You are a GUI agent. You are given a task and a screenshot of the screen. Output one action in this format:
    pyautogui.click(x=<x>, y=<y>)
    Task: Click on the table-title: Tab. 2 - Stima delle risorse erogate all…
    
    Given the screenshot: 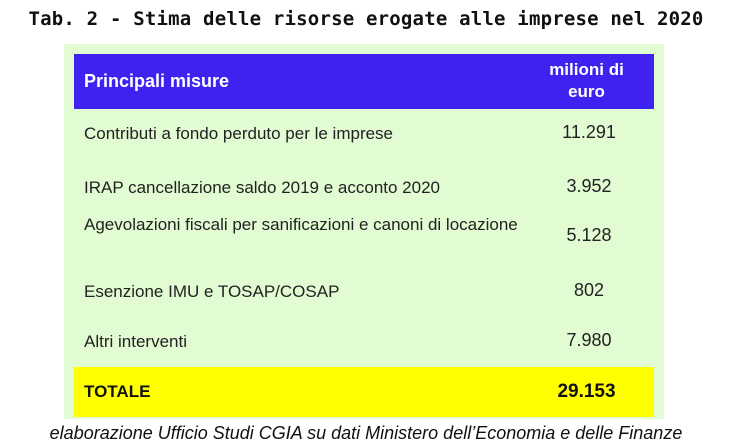 What is the action you would take?
    pyautogui.click(x=366, y=19)
    